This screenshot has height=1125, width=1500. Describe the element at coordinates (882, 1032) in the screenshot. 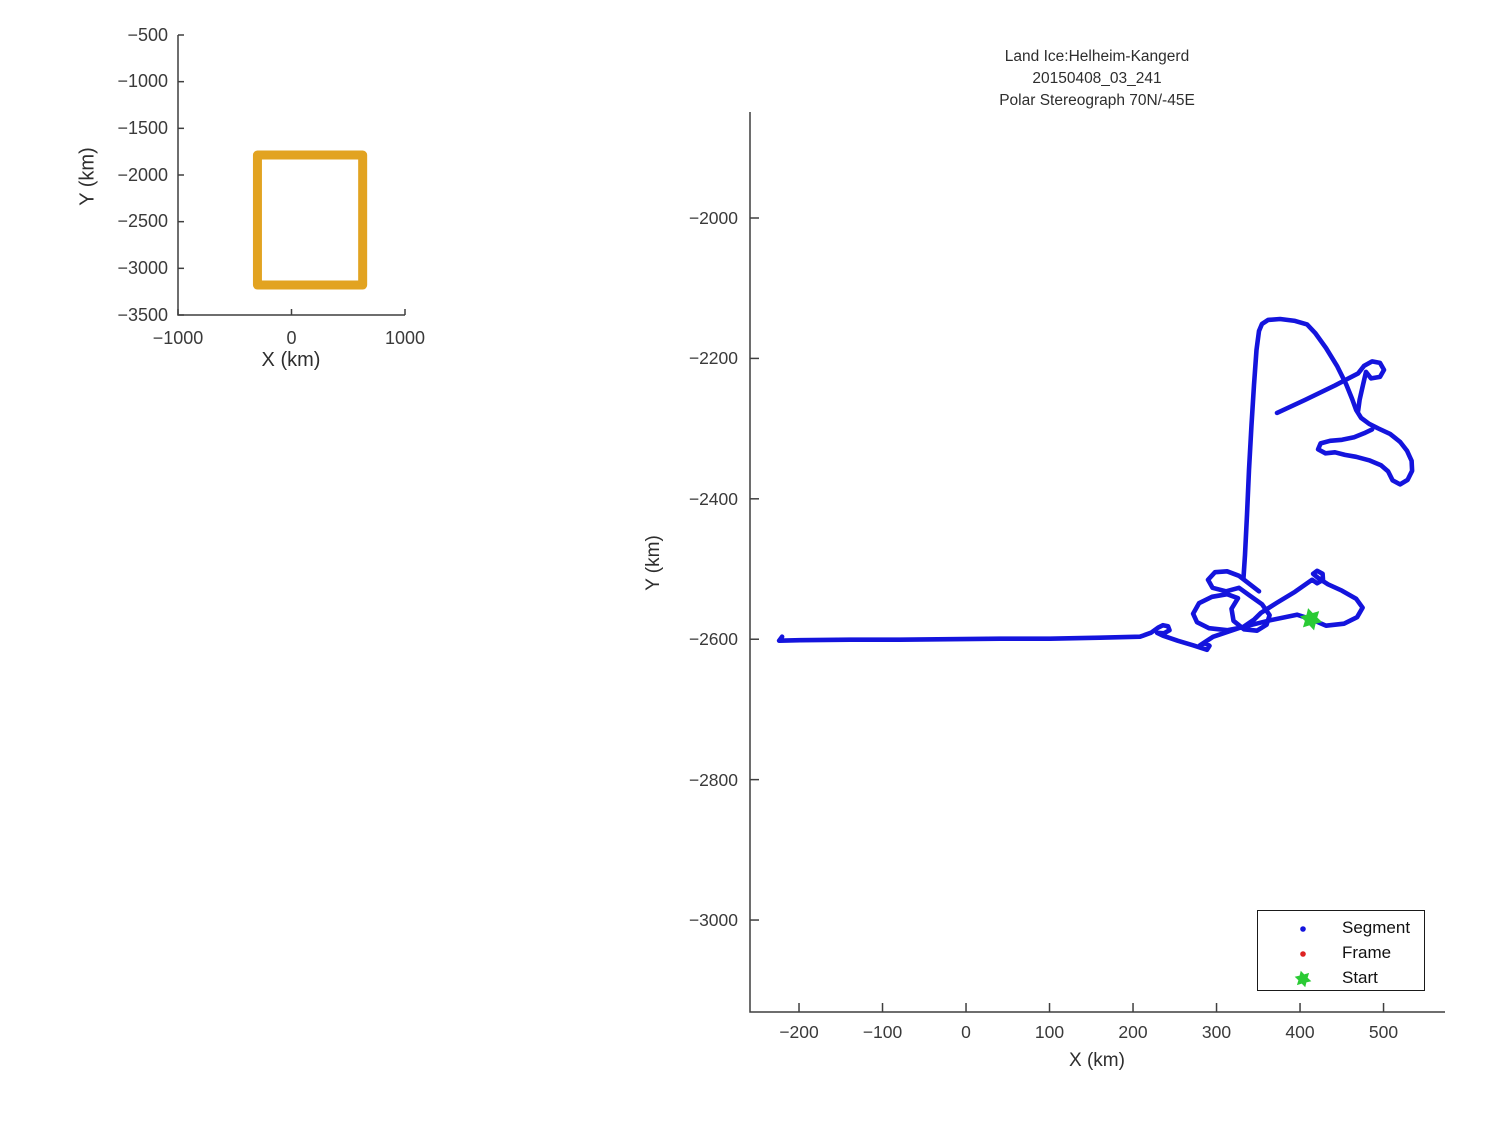

I see `main-x-tick-label: −100` at that location.